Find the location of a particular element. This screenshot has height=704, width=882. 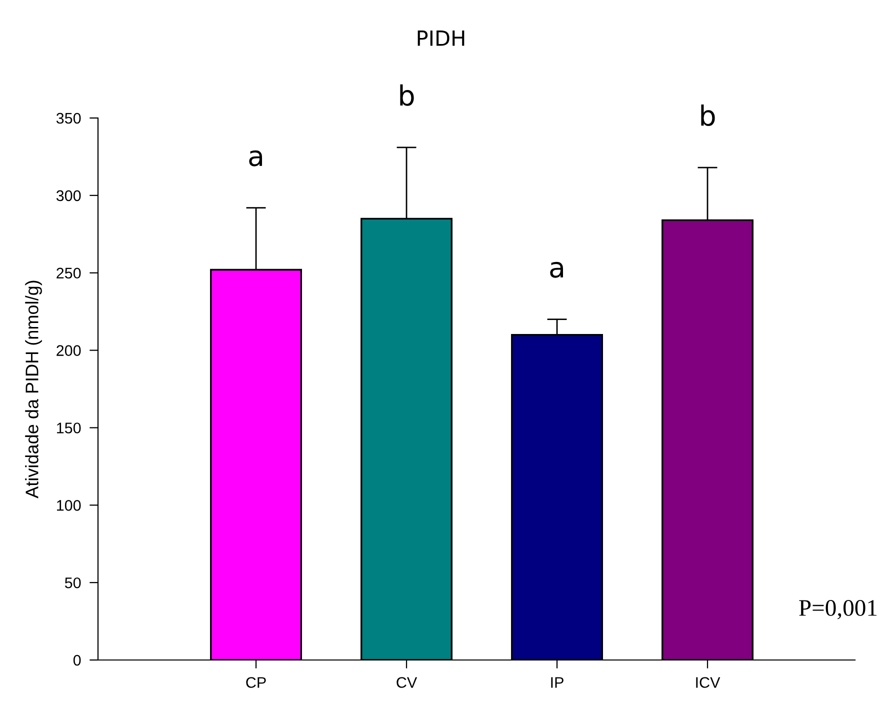

x-tick-label: IP is located at coordinates (557, 682).